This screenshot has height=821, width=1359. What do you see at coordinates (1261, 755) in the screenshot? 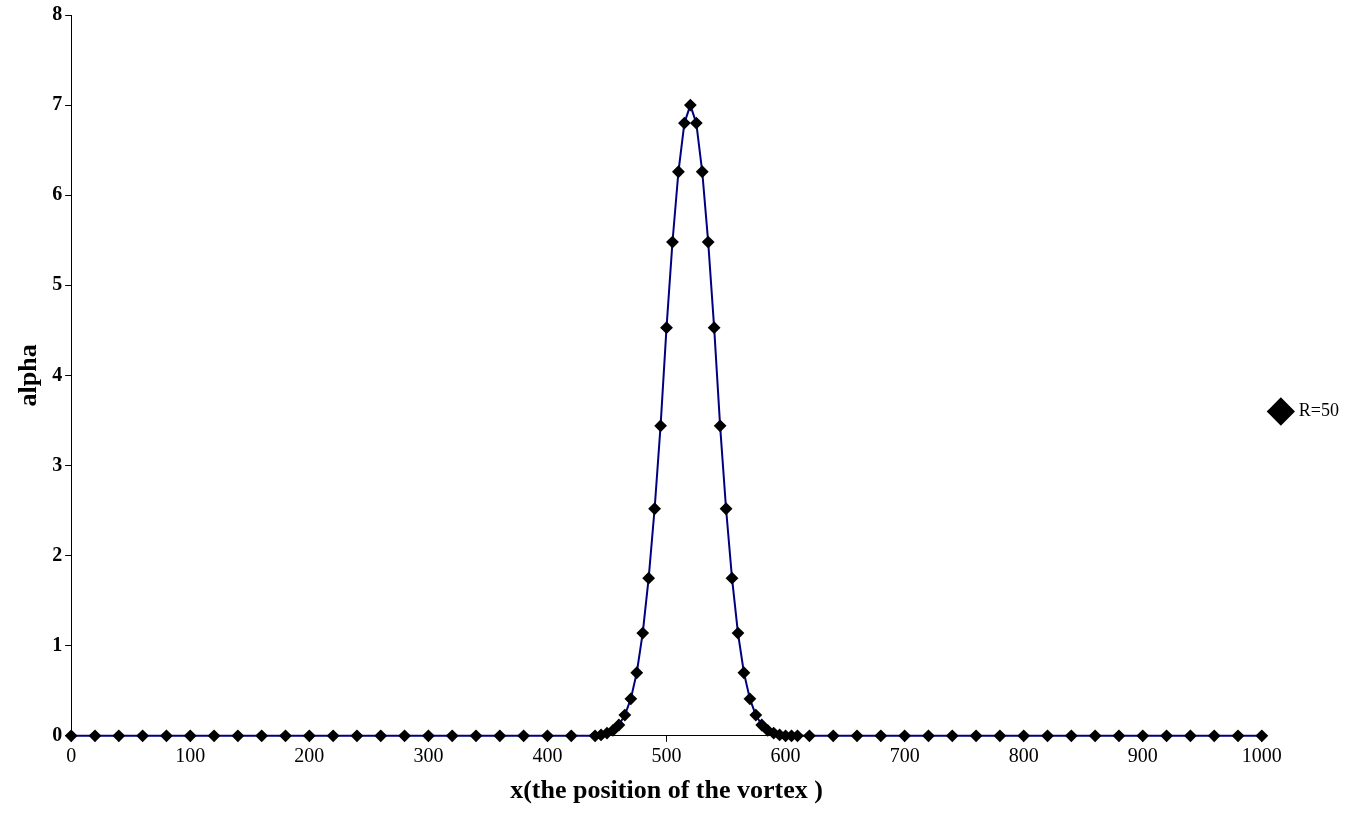
I see `x-tick-label: 1000` at bounding box center [1261, 755].